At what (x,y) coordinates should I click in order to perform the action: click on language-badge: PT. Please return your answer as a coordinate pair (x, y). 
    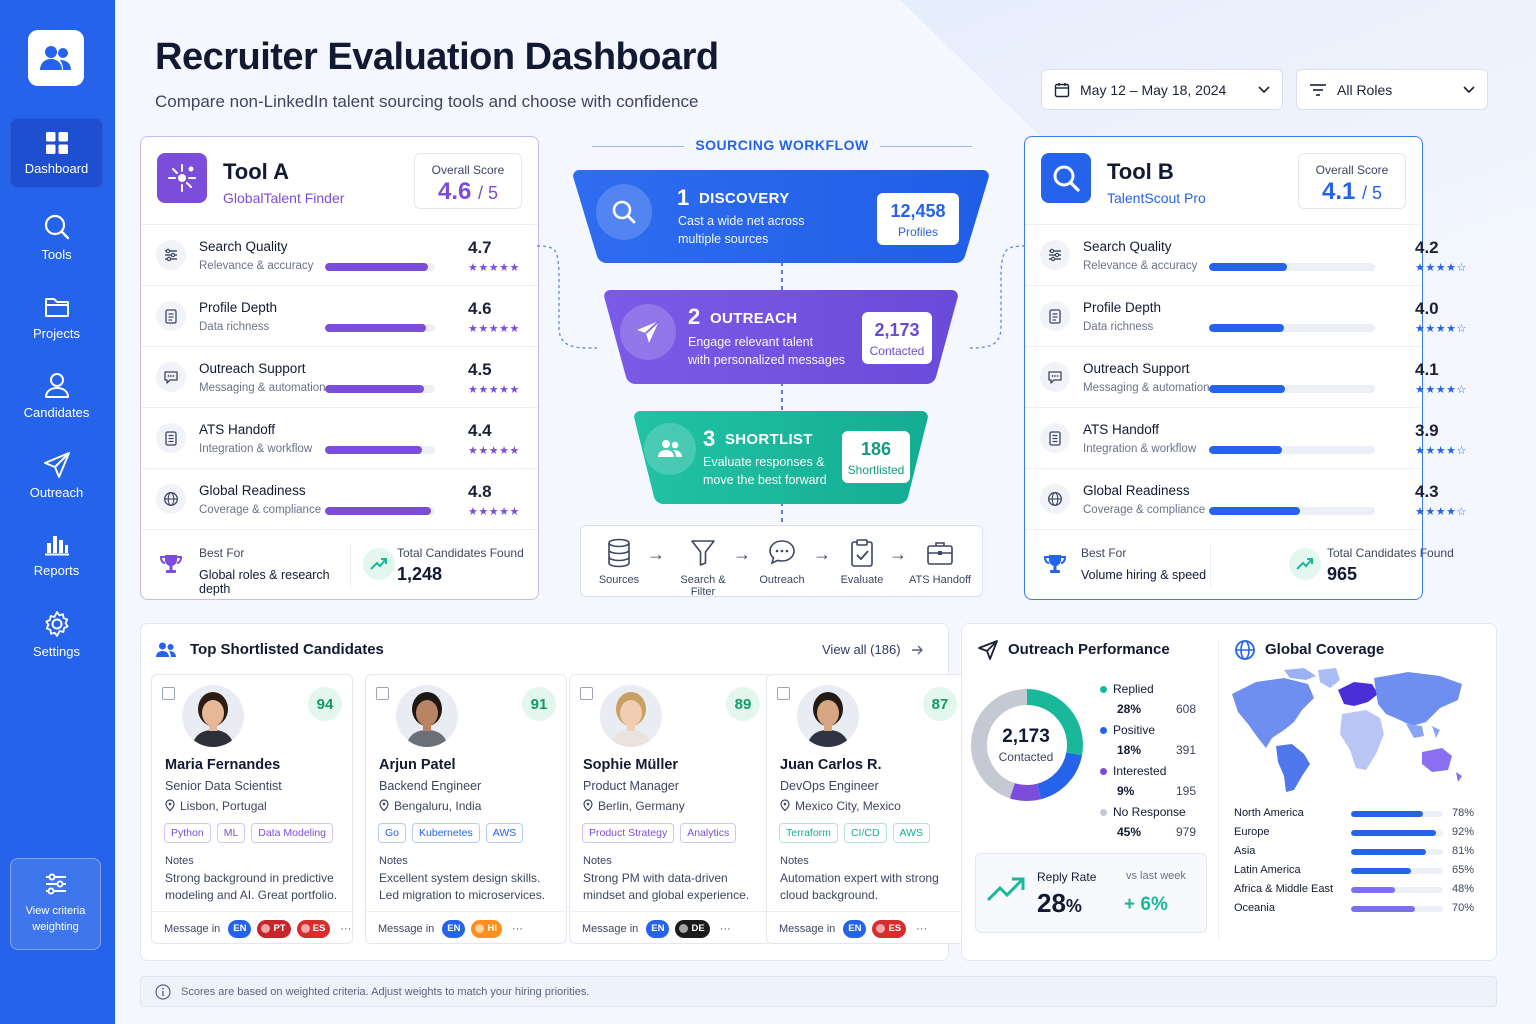
    Looking at the image, I should click on (274, 928).